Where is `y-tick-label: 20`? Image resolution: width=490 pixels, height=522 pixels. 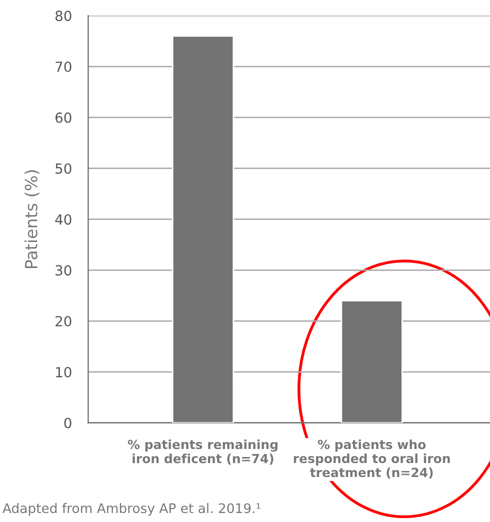
y-tick-label: 20 is located at coordinates (64, 321).